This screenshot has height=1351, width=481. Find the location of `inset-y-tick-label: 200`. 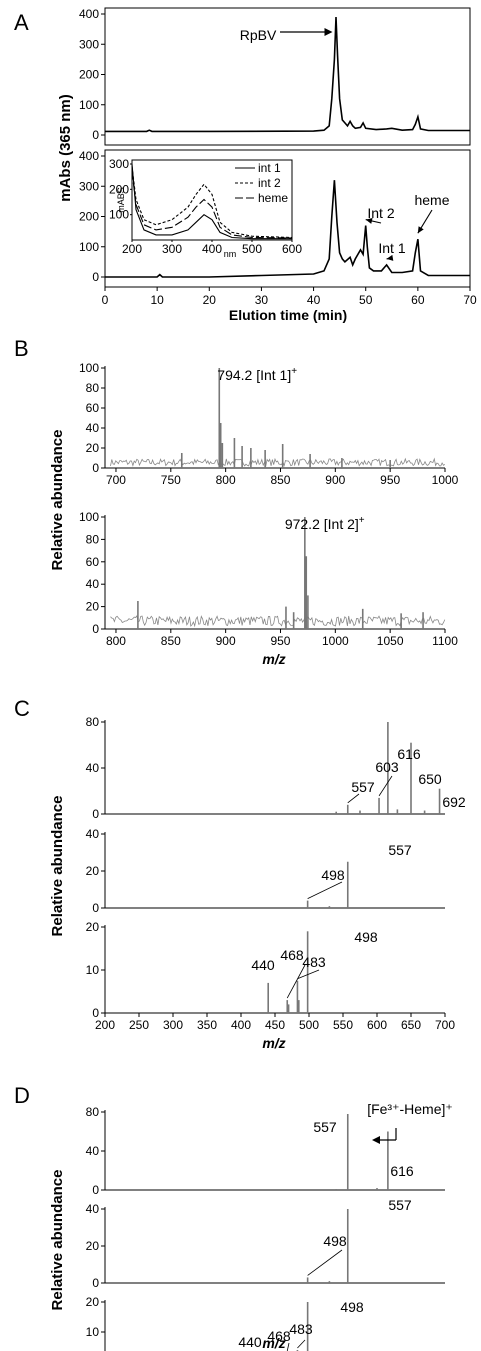

inset-y-tick-label: 200 is located at coordinates (119, 189).